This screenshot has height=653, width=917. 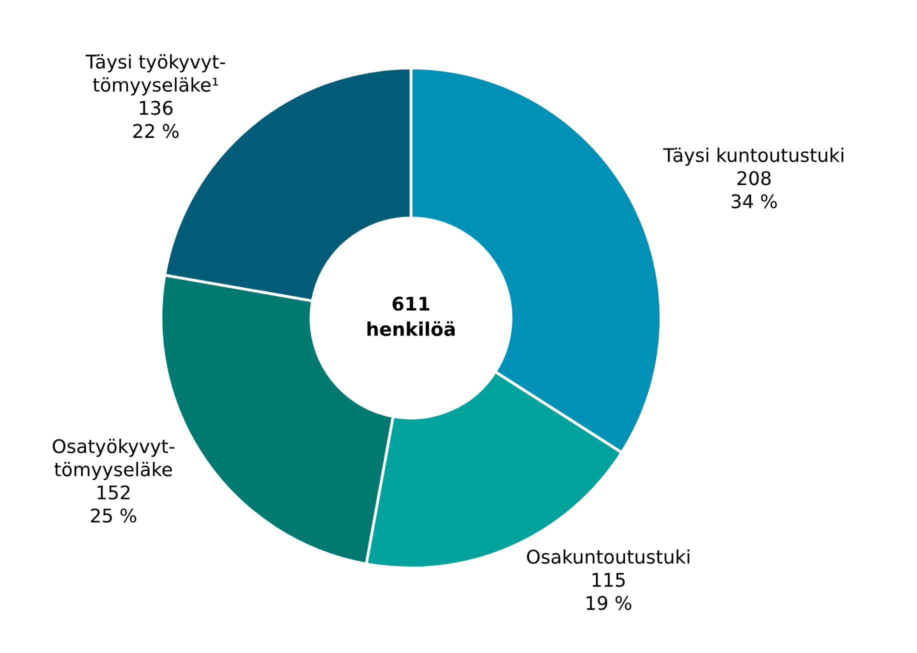 I want to click on data-label: 208 34 %, so click(x=754, y=189).